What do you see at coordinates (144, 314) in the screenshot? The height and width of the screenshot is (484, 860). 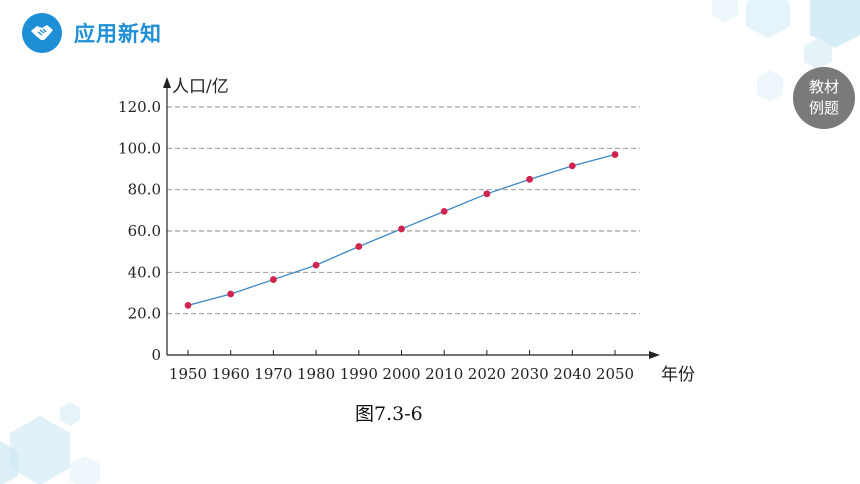 I see `y-tick-label: 20.0` at bounding box center [144, 314].